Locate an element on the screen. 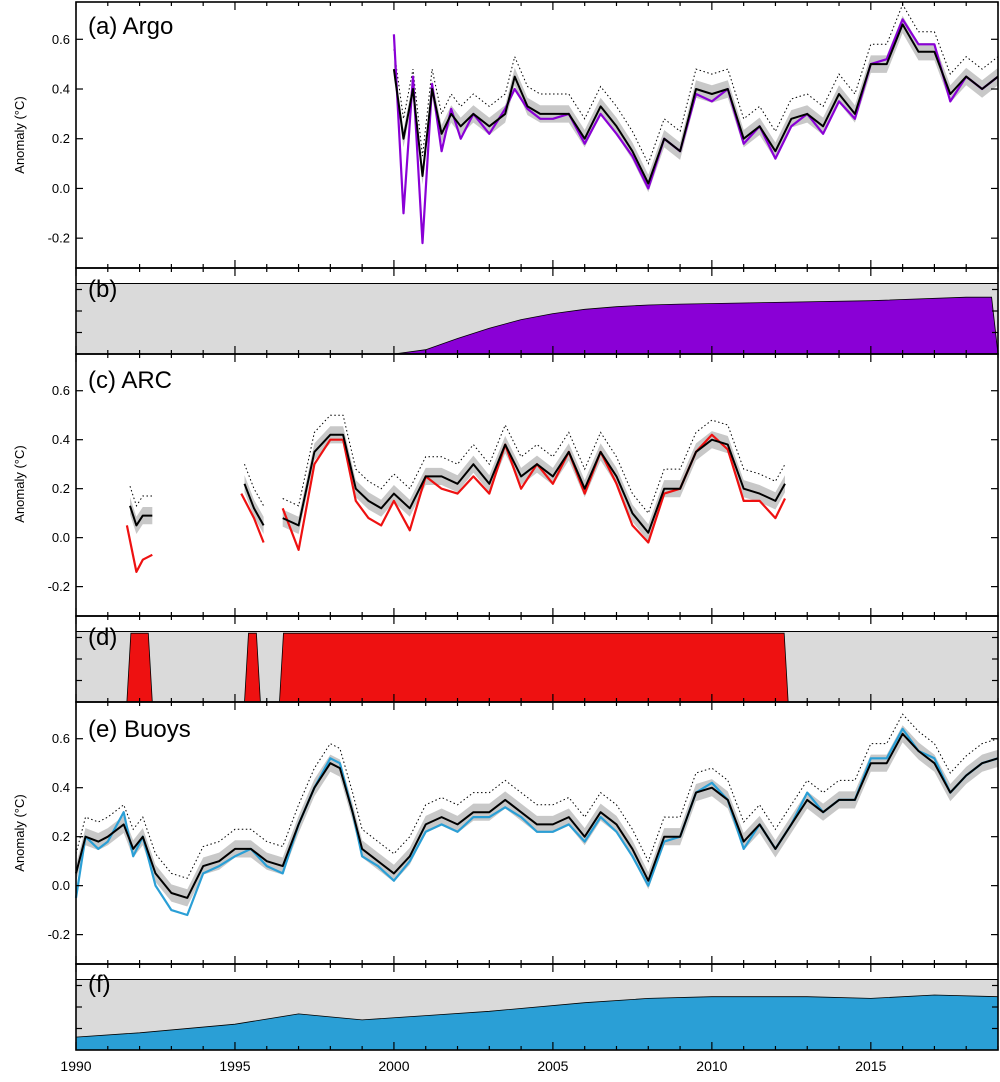  panel-b-title: (b) is located at coordinates (102, 289).